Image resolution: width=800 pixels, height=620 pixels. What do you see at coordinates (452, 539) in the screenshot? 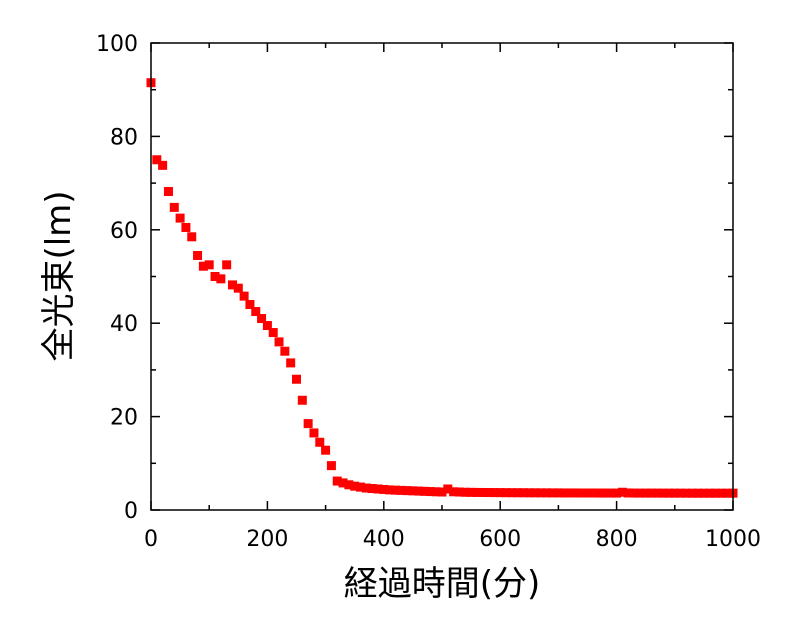
I see `x-tick-labels: 0 200 400 600 800 1000` at bounding box center [452, 539].